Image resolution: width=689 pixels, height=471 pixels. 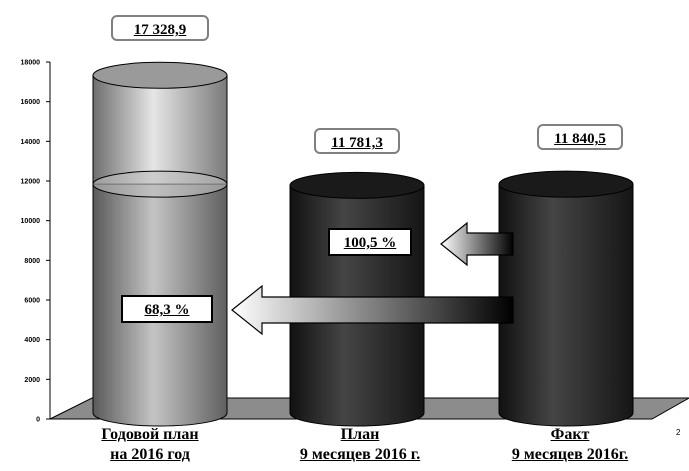 What do you see at coordinates (477, 244) in the screenshot?
I see `arrow-fact-to-plan` at bounding box center [477, 244].